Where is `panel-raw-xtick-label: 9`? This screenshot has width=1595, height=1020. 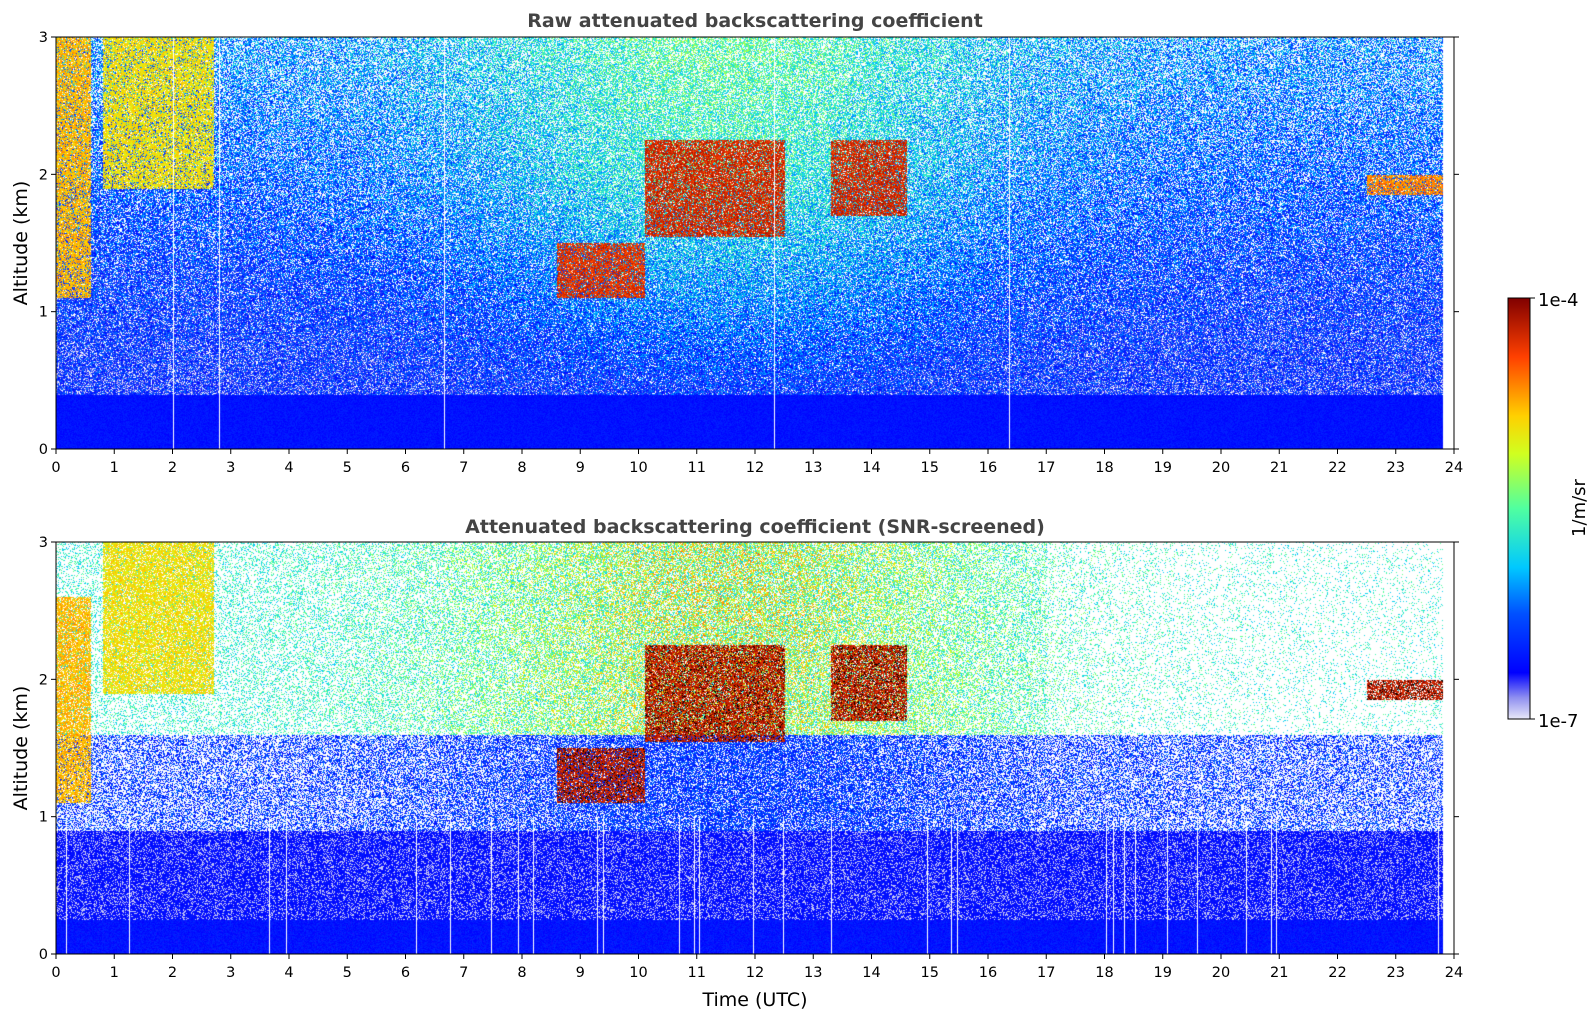
panel-raw-xtick-label: 9 is located at coordinates (580, 468).